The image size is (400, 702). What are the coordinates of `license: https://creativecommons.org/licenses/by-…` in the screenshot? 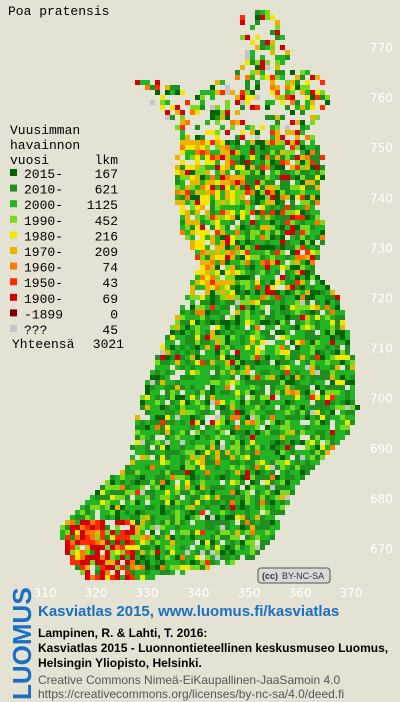 It's located at (191, 694).